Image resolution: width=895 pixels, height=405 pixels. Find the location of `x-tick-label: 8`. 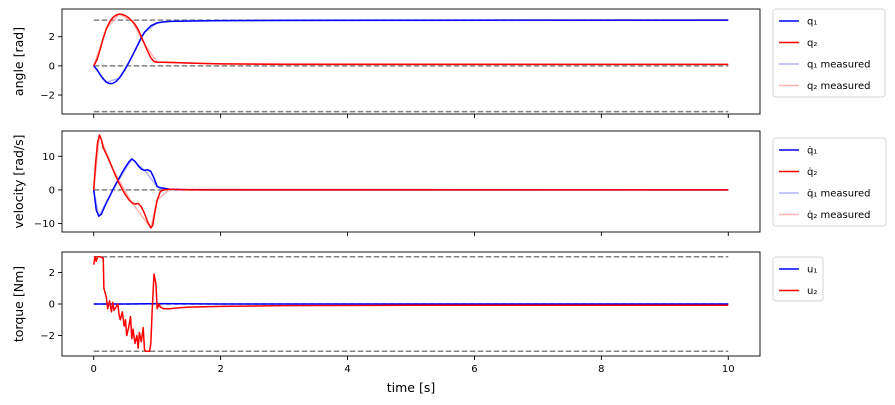

x-tick-label: 8 is located at coordinates (601, 369).